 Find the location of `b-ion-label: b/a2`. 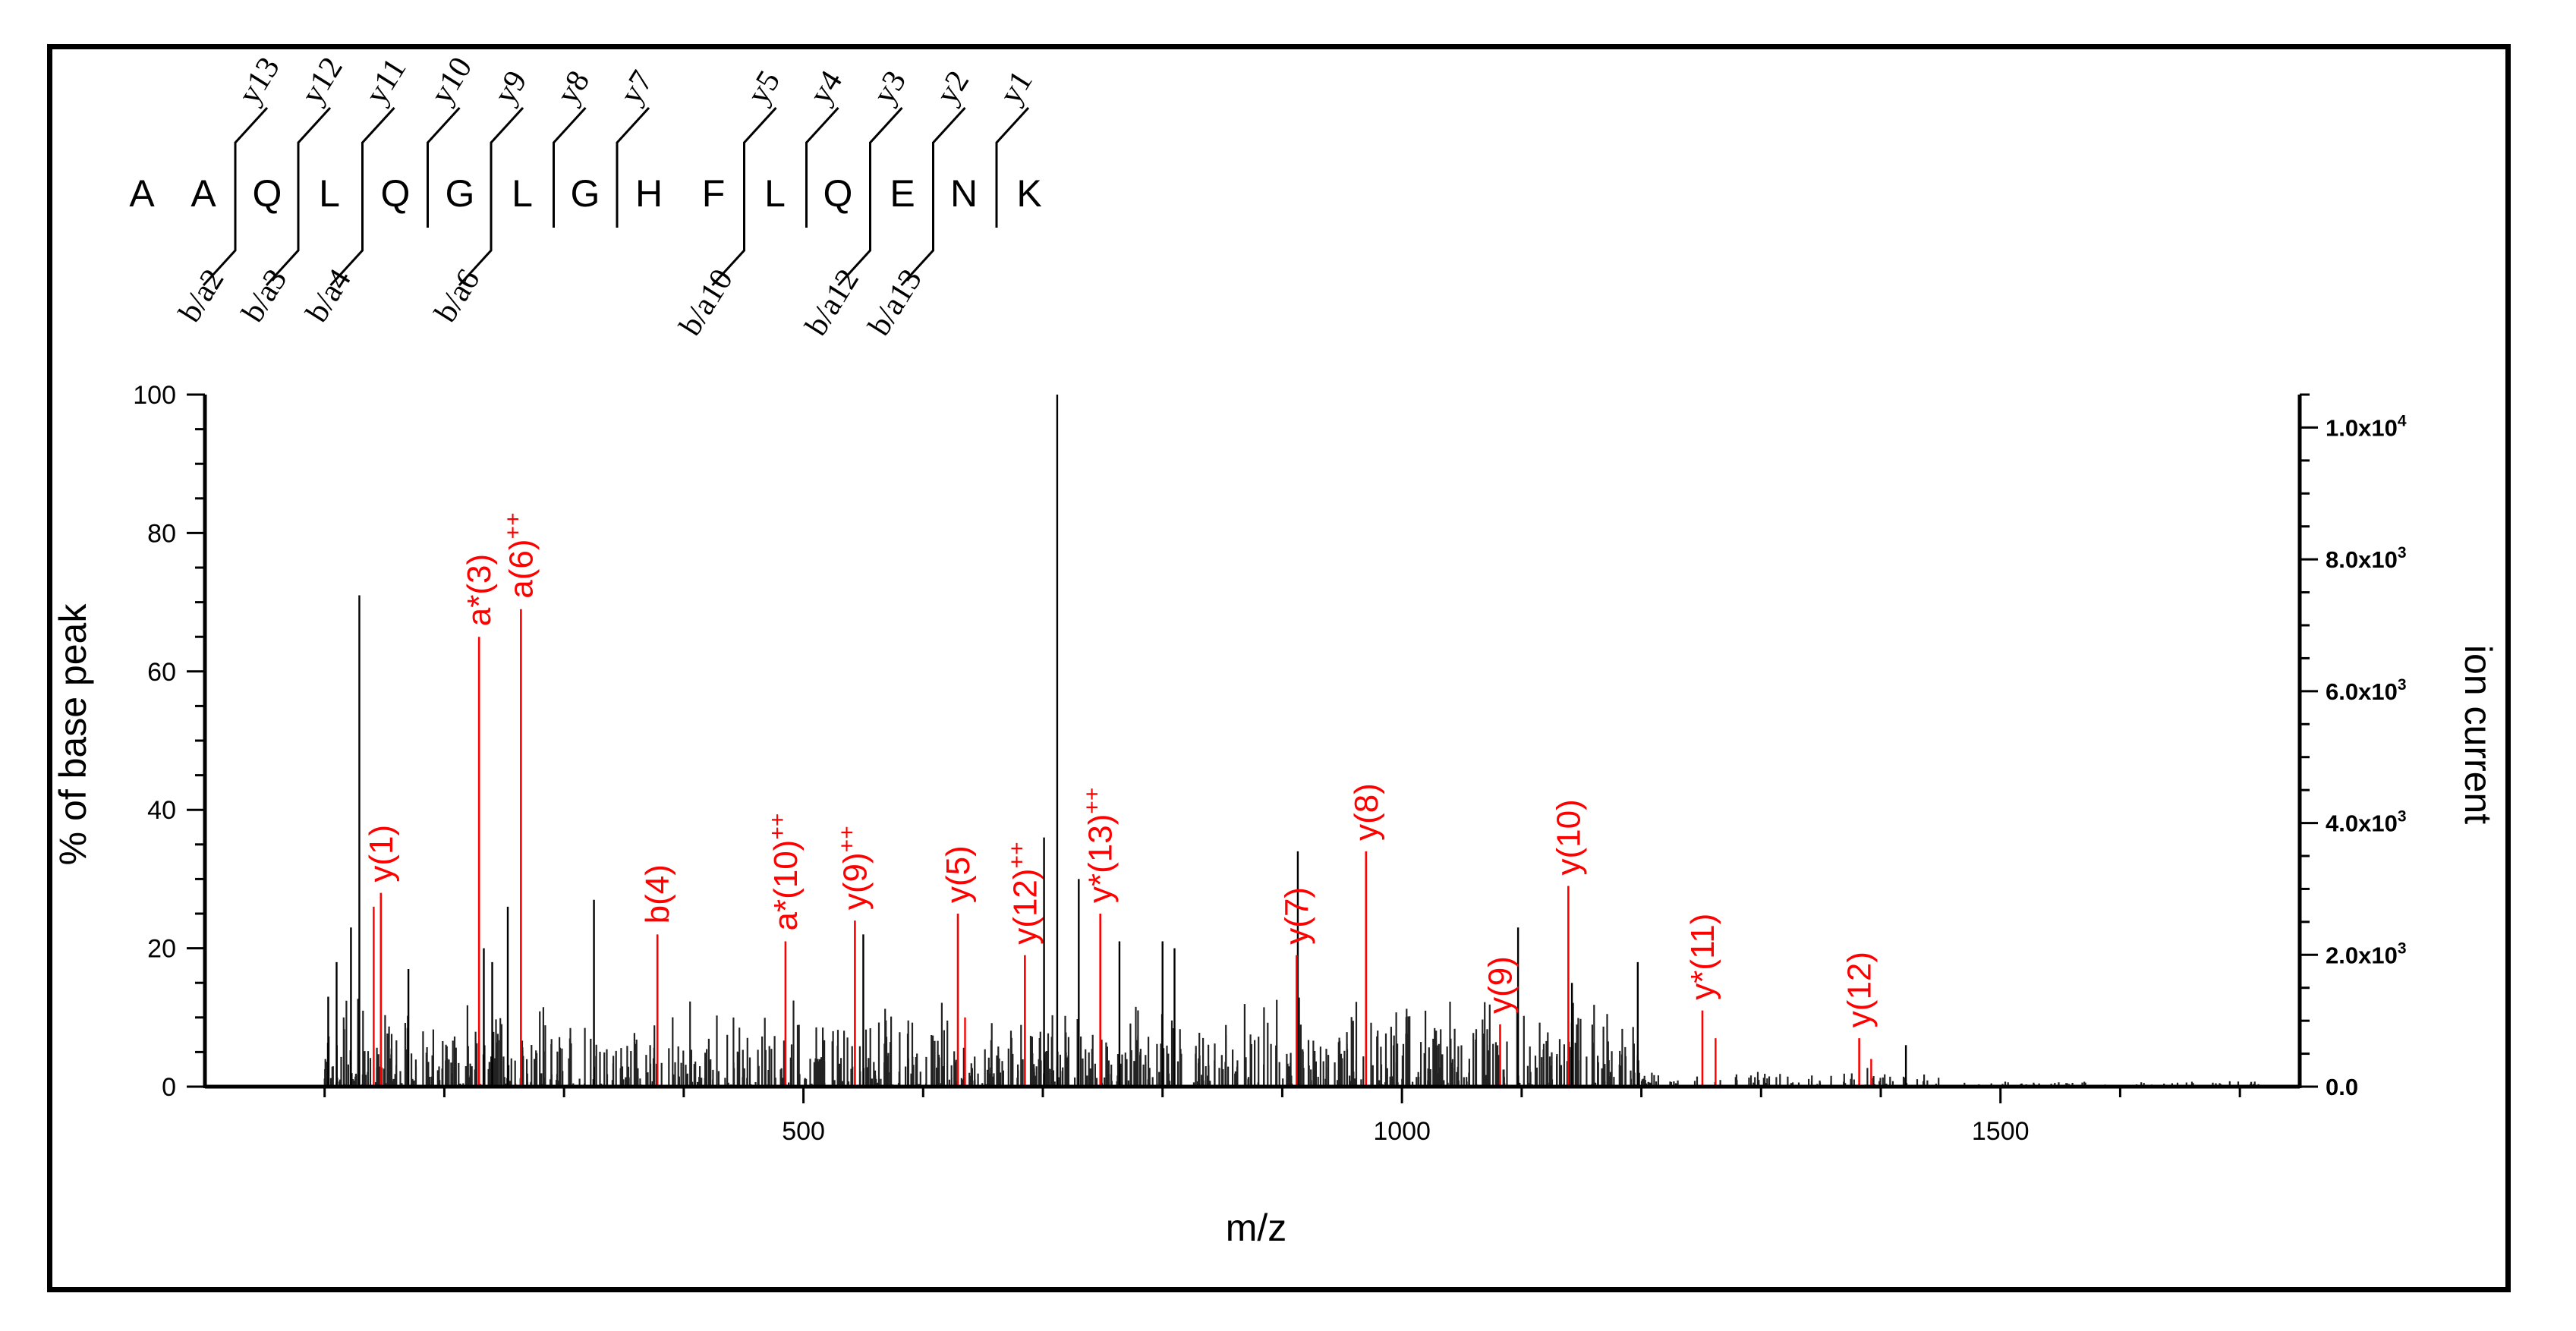

b-ion-label: b/a2 is located at coordinates (201, 296).